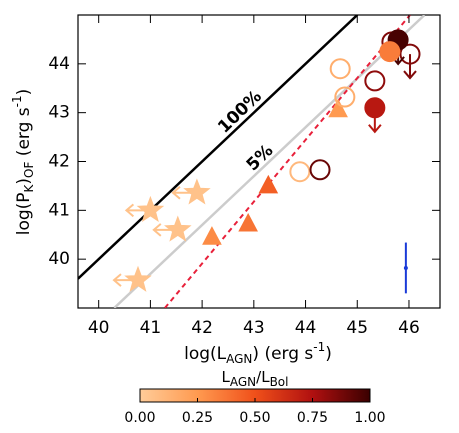 This screenshot has width=459, height=433. Describe the element at coordinates (369, 418) in the screenshot. I see `colorbar-tick-label: 1.00` at that location.